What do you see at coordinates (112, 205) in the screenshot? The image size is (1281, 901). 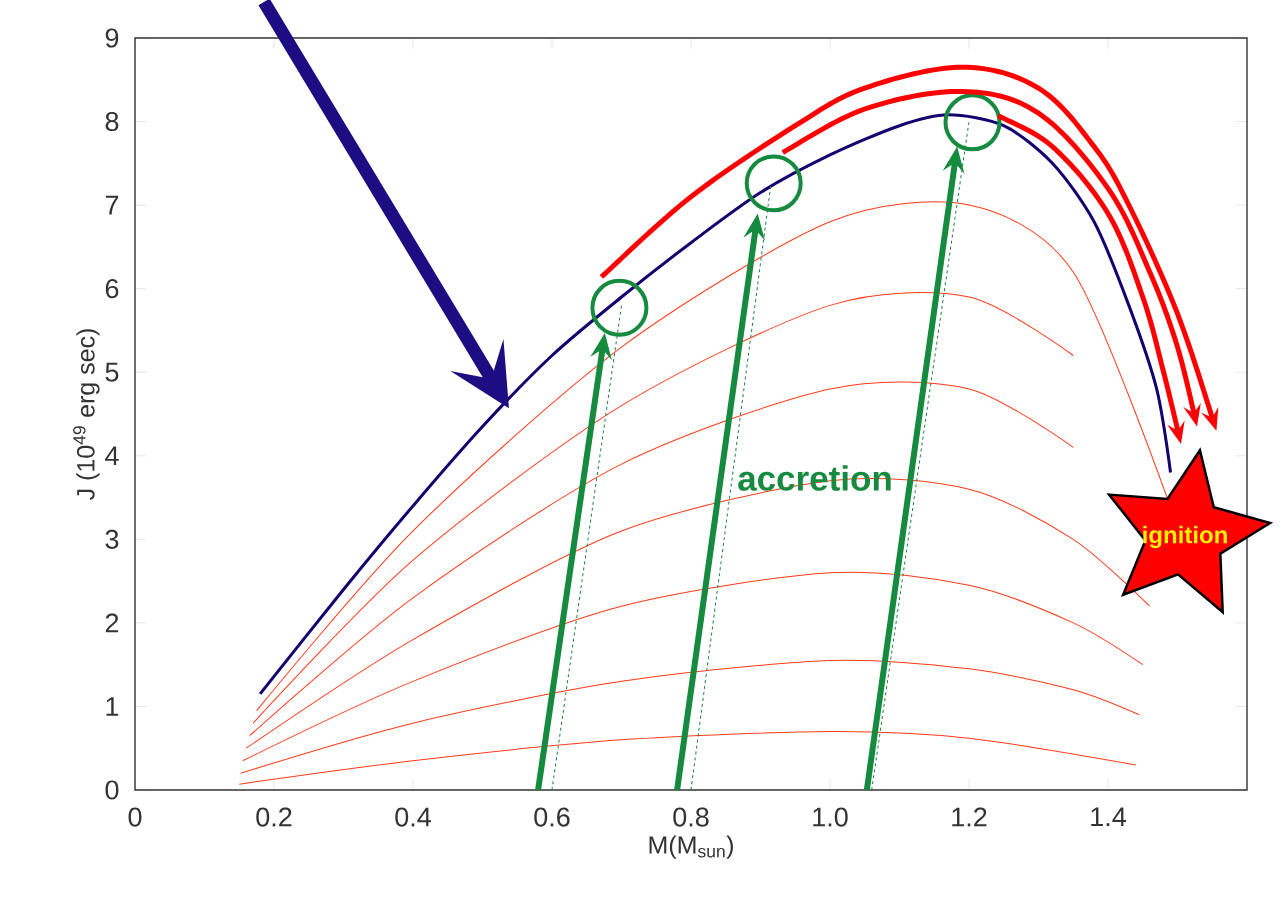 I see `y-tick-label: 7` at bounding box center [112, 205].